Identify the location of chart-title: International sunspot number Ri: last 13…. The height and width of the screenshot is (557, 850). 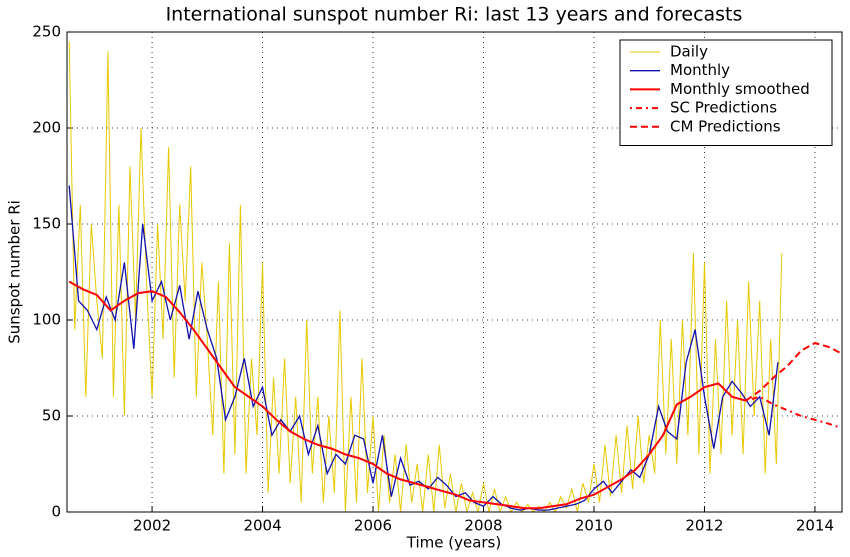
(454, 15).